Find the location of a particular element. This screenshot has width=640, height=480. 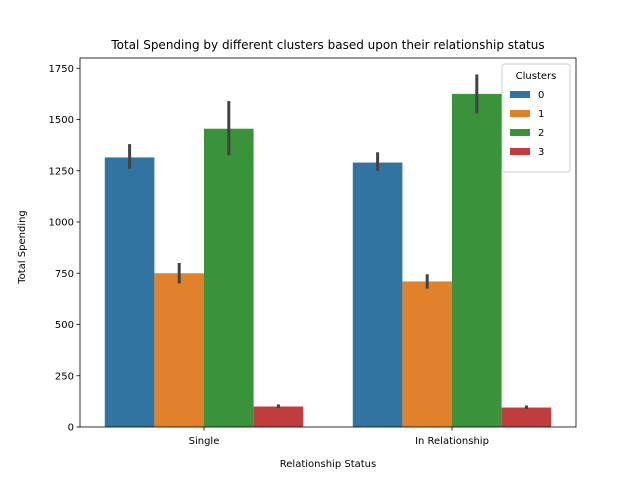

x-axis: Single In Relationship is located at coordinates (339, 437).